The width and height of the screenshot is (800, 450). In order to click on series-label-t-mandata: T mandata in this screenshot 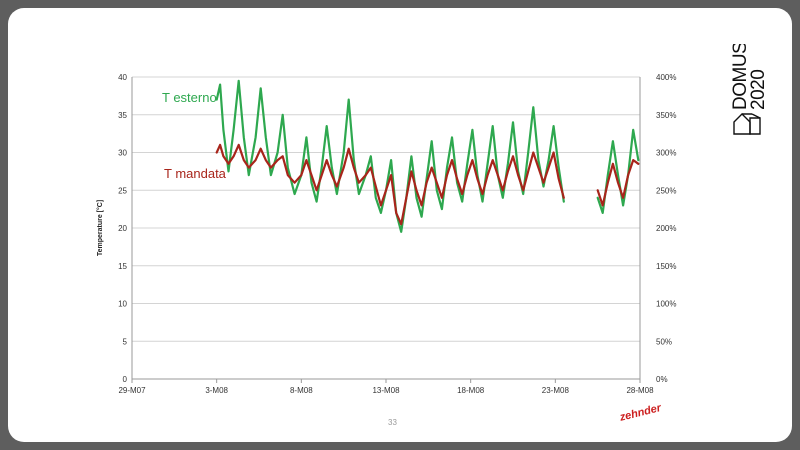, I will do `click(195, 173)`.